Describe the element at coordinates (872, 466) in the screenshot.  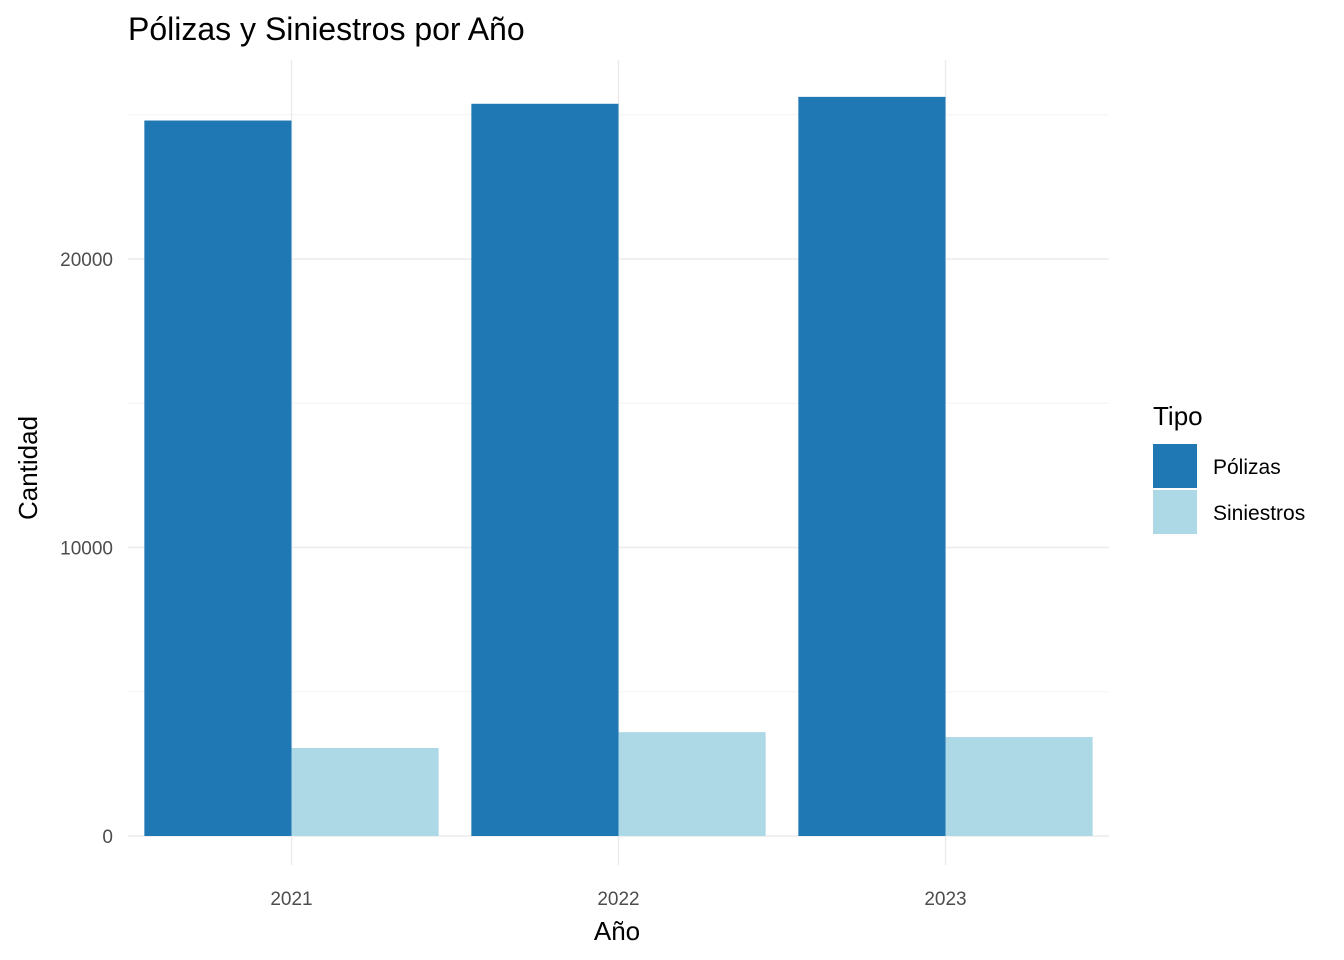
I see `bar-pólizas-2023` at that location.